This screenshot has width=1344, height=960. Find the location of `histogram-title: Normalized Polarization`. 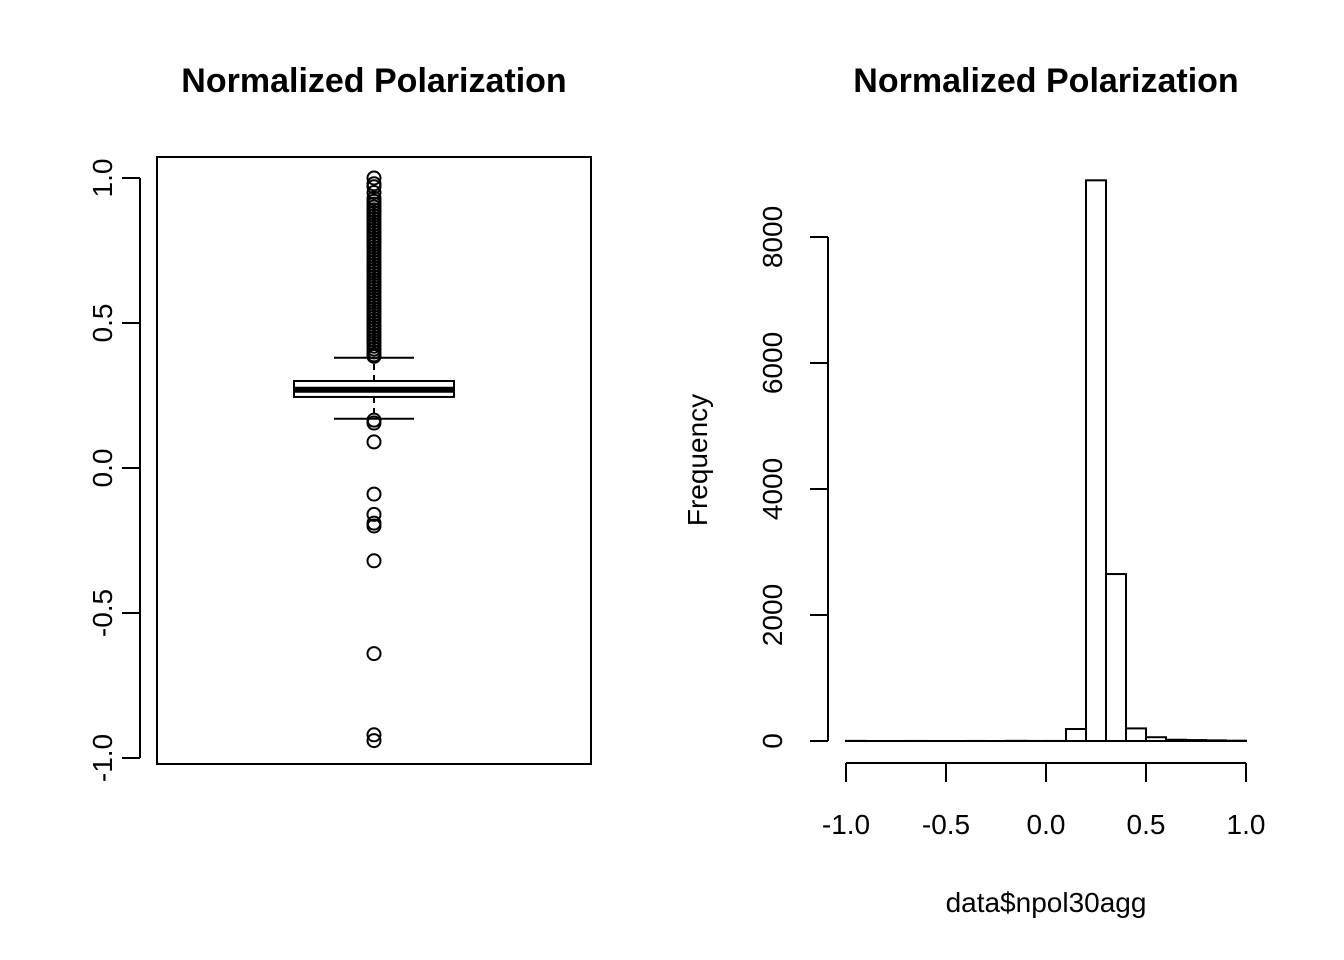

histogram-title: Normalized Polarization is located at coordinates (1045, 81).